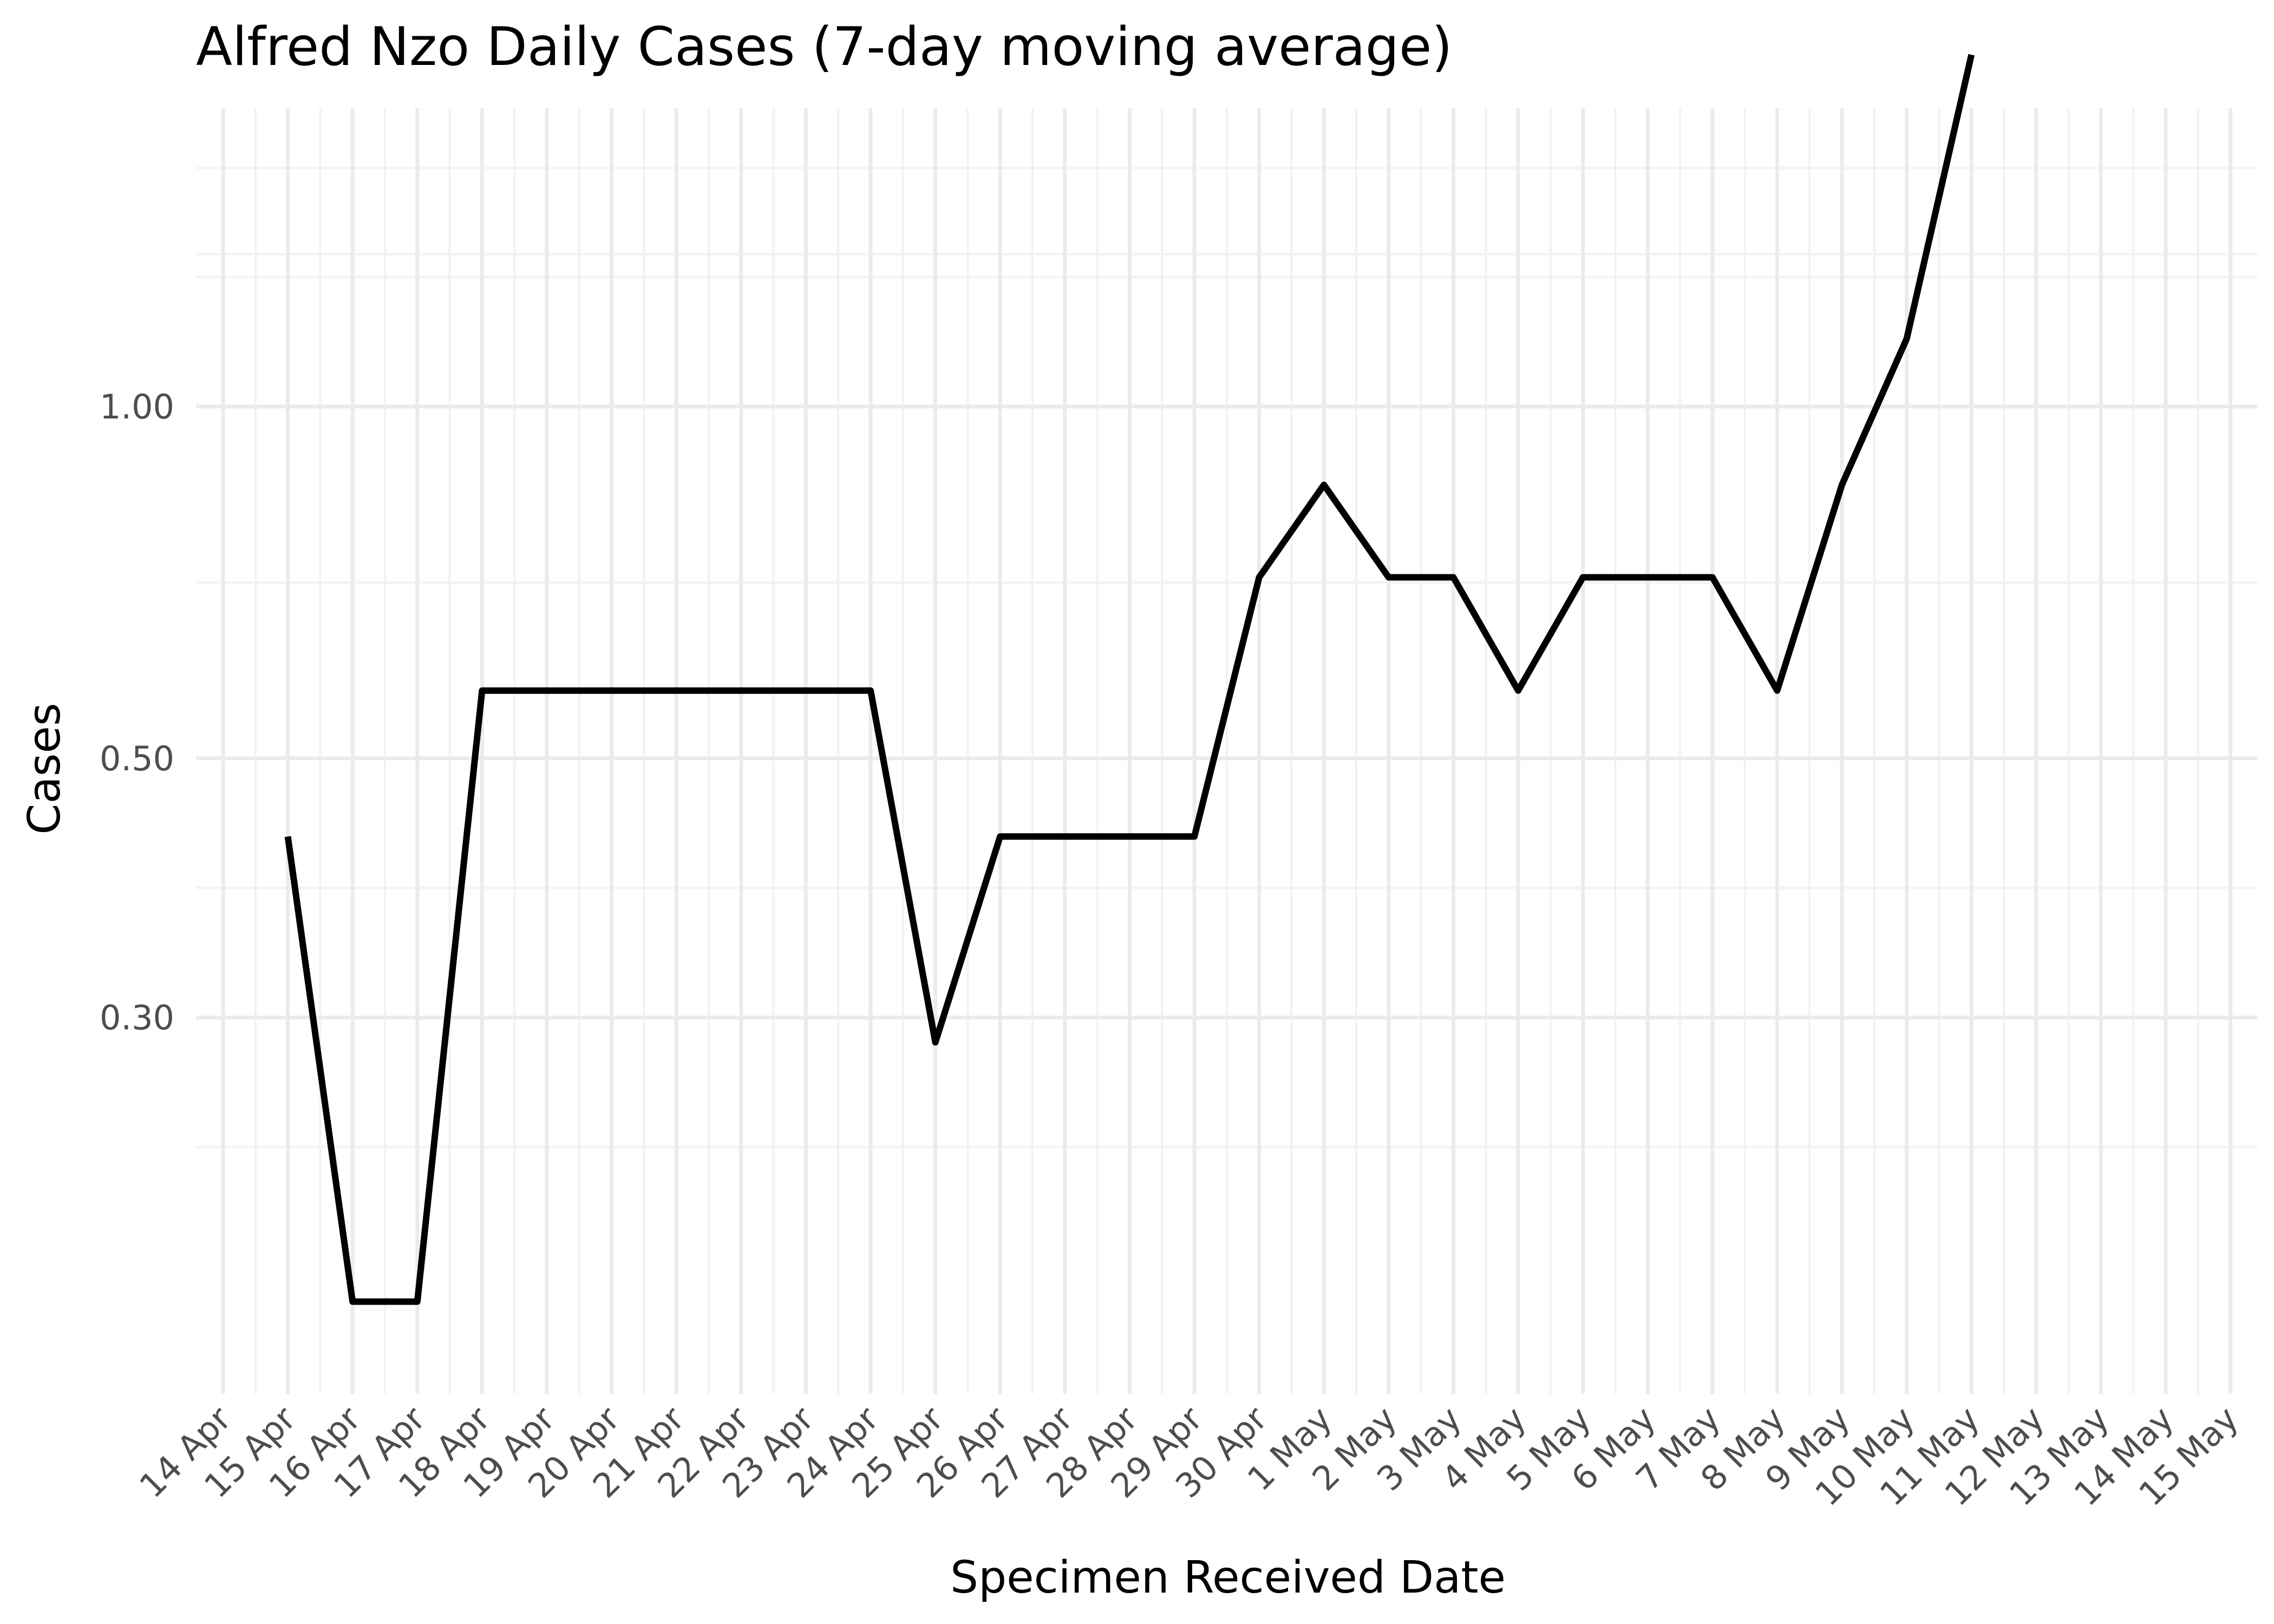  Describe the element at coordinates (137, 1018) in the screenshot. I see `y-tick-label: 0.30` at that location.